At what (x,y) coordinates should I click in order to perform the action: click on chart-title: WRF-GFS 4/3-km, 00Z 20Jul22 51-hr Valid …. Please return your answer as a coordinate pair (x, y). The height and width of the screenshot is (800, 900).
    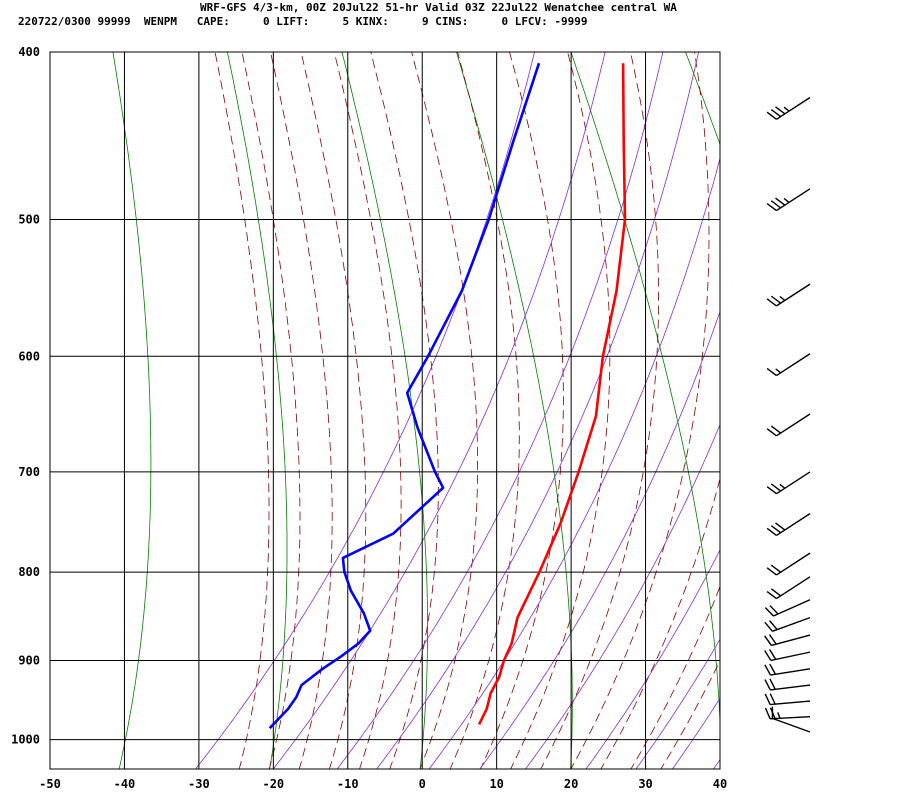
    Looking at the image, I should click on (438, 7).